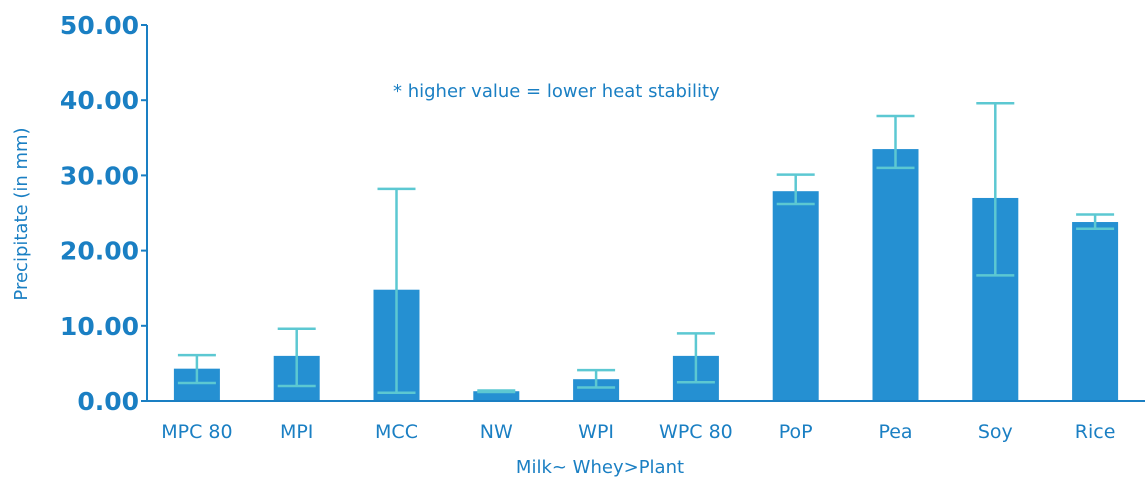 The height and width of the screenshot is (479, 1145). What do you see at coordinates (99, 175) in the screenshot?
I see `y-tick-label: 30.00` at bounding box center [99, 175].